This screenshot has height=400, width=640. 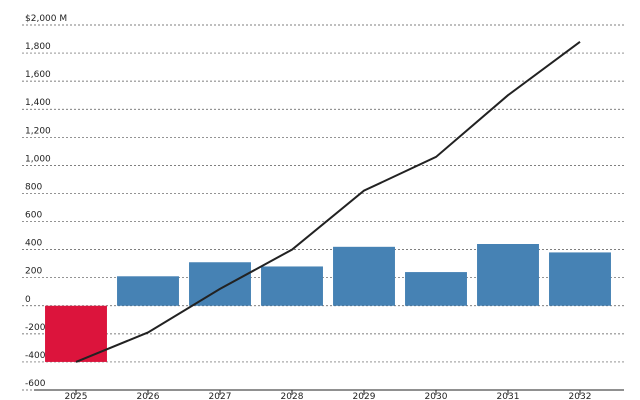 I want to click on y-tick-label: -200, so click(x=35, y=328).